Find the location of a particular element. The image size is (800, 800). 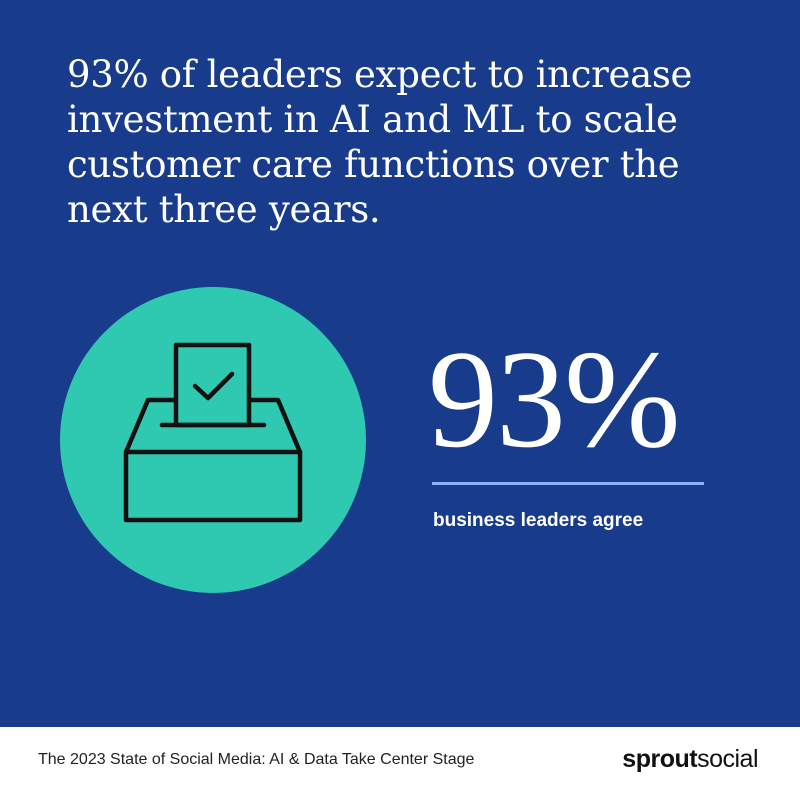

divider is located at coordinates (568, 483).